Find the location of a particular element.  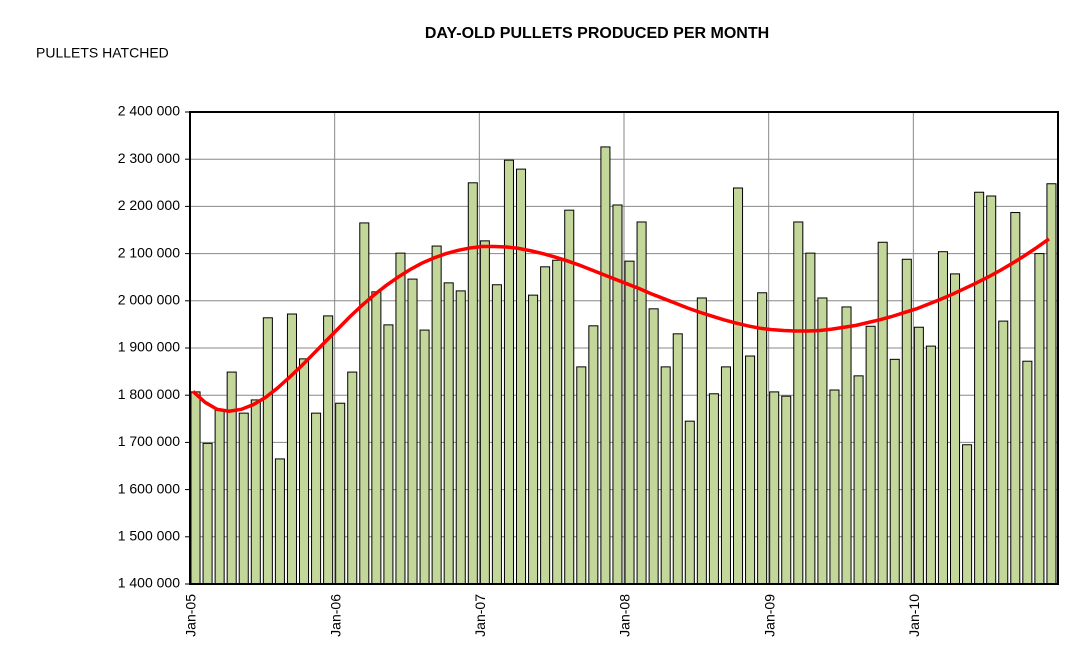

y-axis-title: PULLETS HATCHED is located at coordinates (102, 53).